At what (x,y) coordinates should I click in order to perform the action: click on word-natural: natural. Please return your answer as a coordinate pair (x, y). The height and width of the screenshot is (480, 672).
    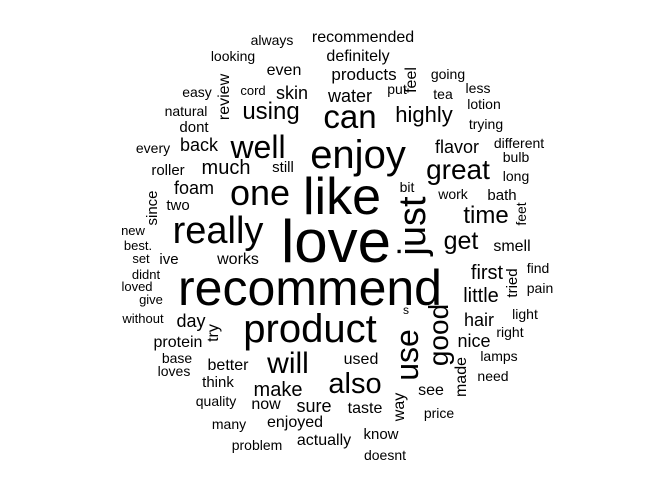
    Looking at the image, I should click on (186, 111).